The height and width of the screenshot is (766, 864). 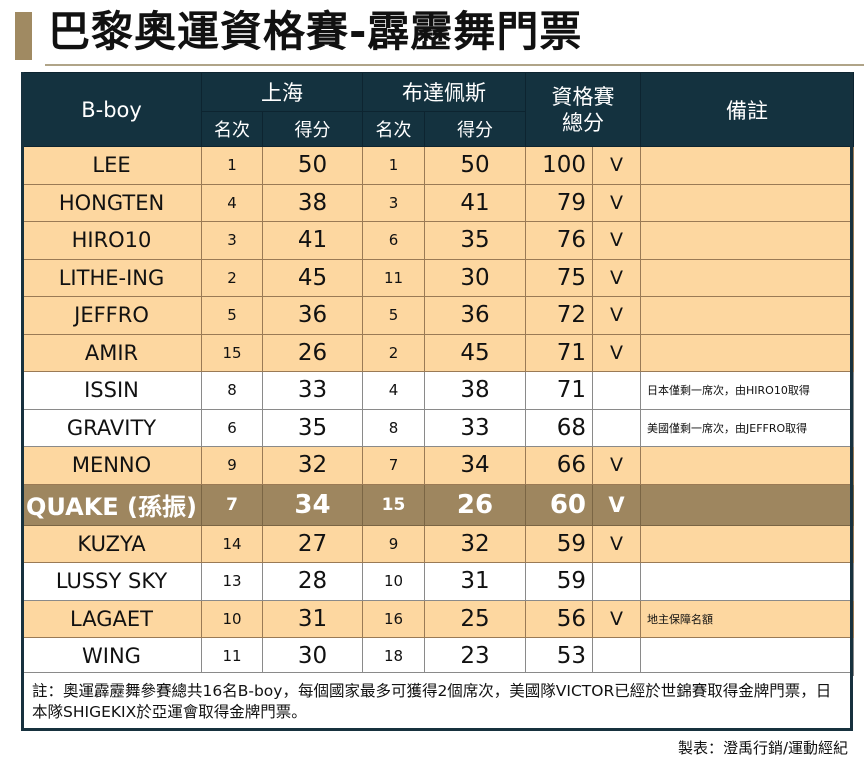 I want to click on table-row: AMIR 15 26 2 45 71 V, so click(x=437, y=352).